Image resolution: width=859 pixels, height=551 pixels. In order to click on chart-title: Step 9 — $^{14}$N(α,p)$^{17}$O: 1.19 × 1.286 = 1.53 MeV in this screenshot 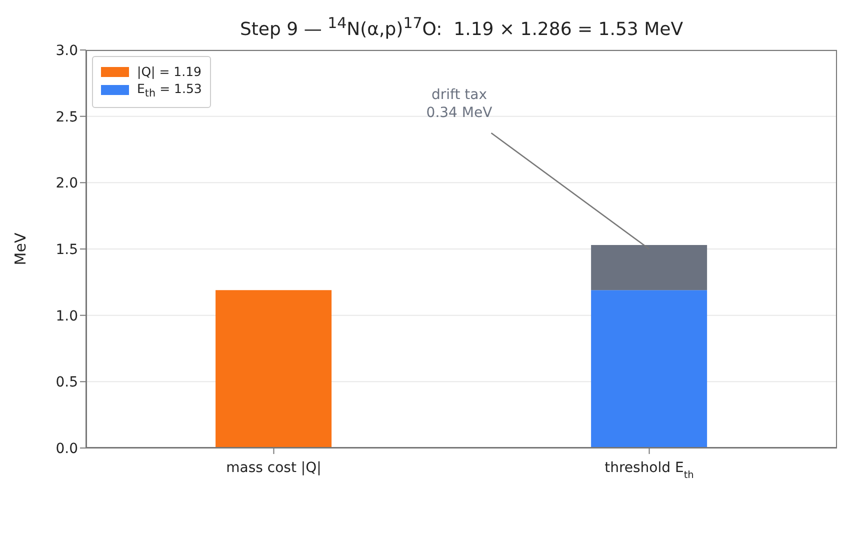, I will do `click(461, 27)`.